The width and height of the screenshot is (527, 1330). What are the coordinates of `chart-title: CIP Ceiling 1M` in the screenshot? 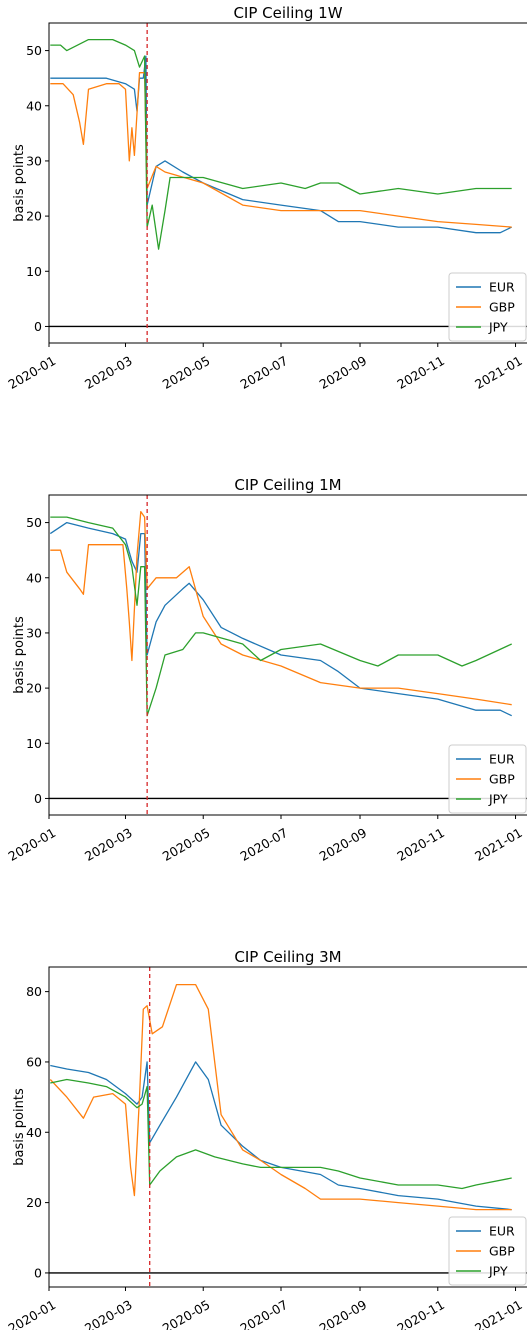 It's located at (287, 485).